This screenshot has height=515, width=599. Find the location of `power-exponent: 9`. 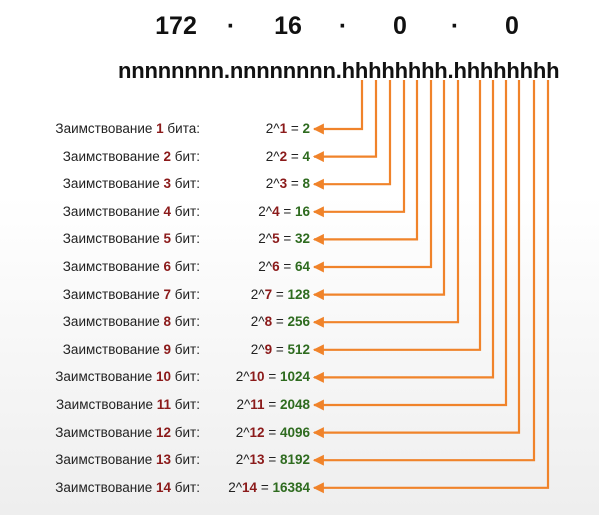

power-exponent: 9 is located at coordinates (268, 349).